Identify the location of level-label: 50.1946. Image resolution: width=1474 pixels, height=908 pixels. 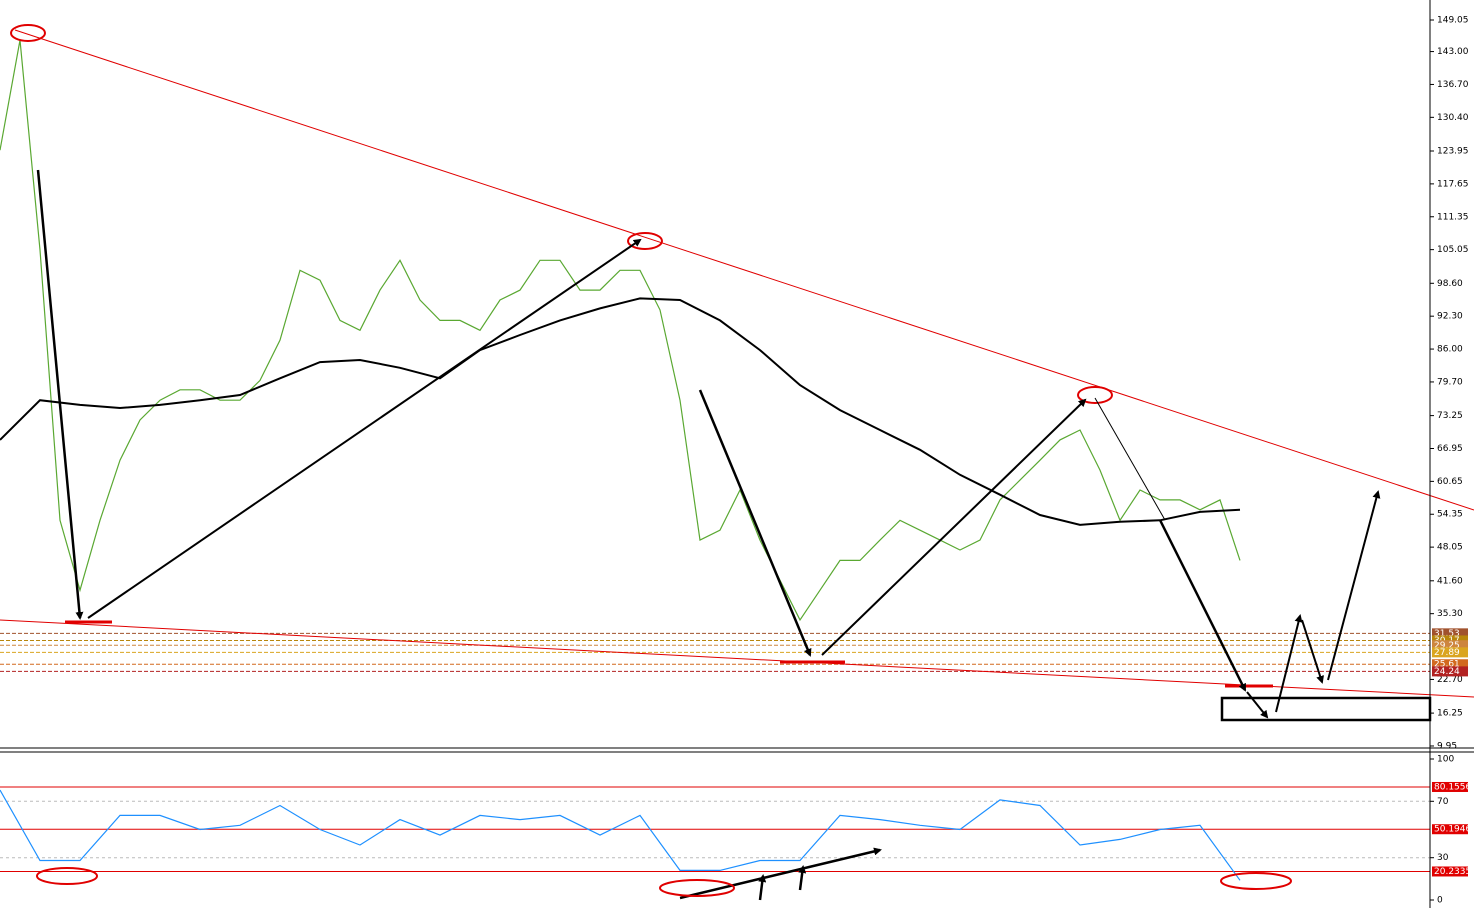
(1452, 830).